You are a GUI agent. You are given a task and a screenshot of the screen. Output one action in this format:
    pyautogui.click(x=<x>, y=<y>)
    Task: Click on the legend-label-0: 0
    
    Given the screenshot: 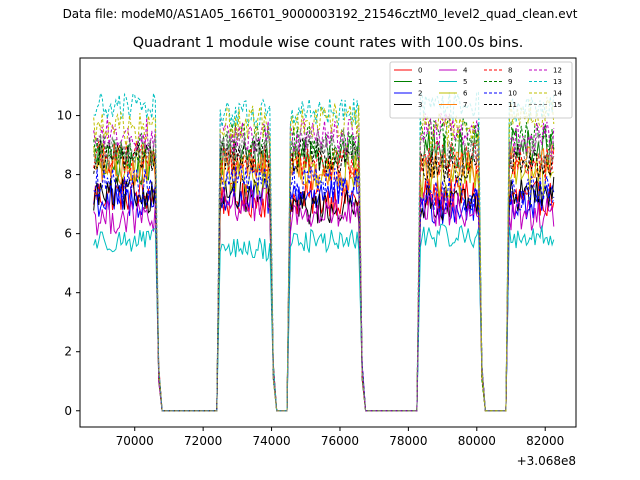 What is the action you would take?
    pyautogui.click(x=420, y=71)
    